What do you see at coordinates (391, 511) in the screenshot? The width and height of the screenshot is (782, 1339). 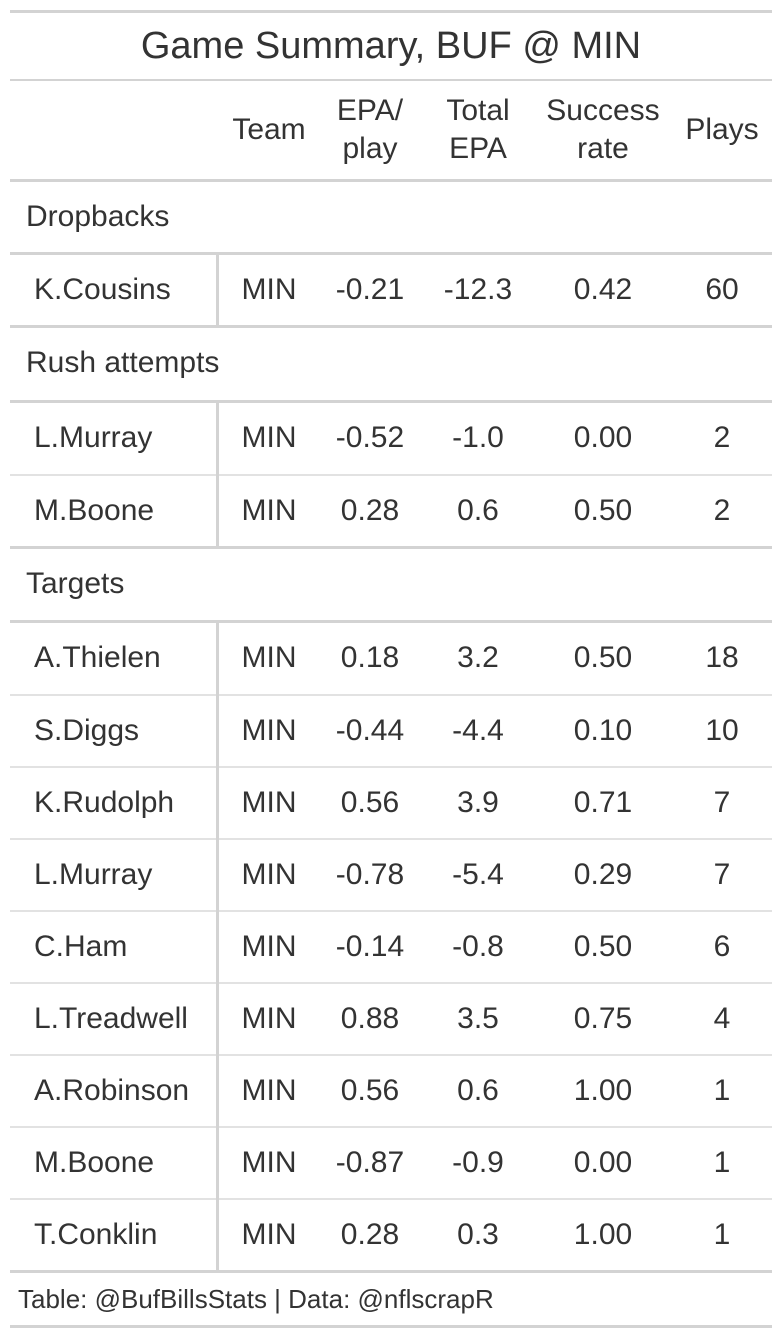 I see `table-row: M.Boone MIN 0.28 0.6 0.50 2` at bounding box center [391, 511].